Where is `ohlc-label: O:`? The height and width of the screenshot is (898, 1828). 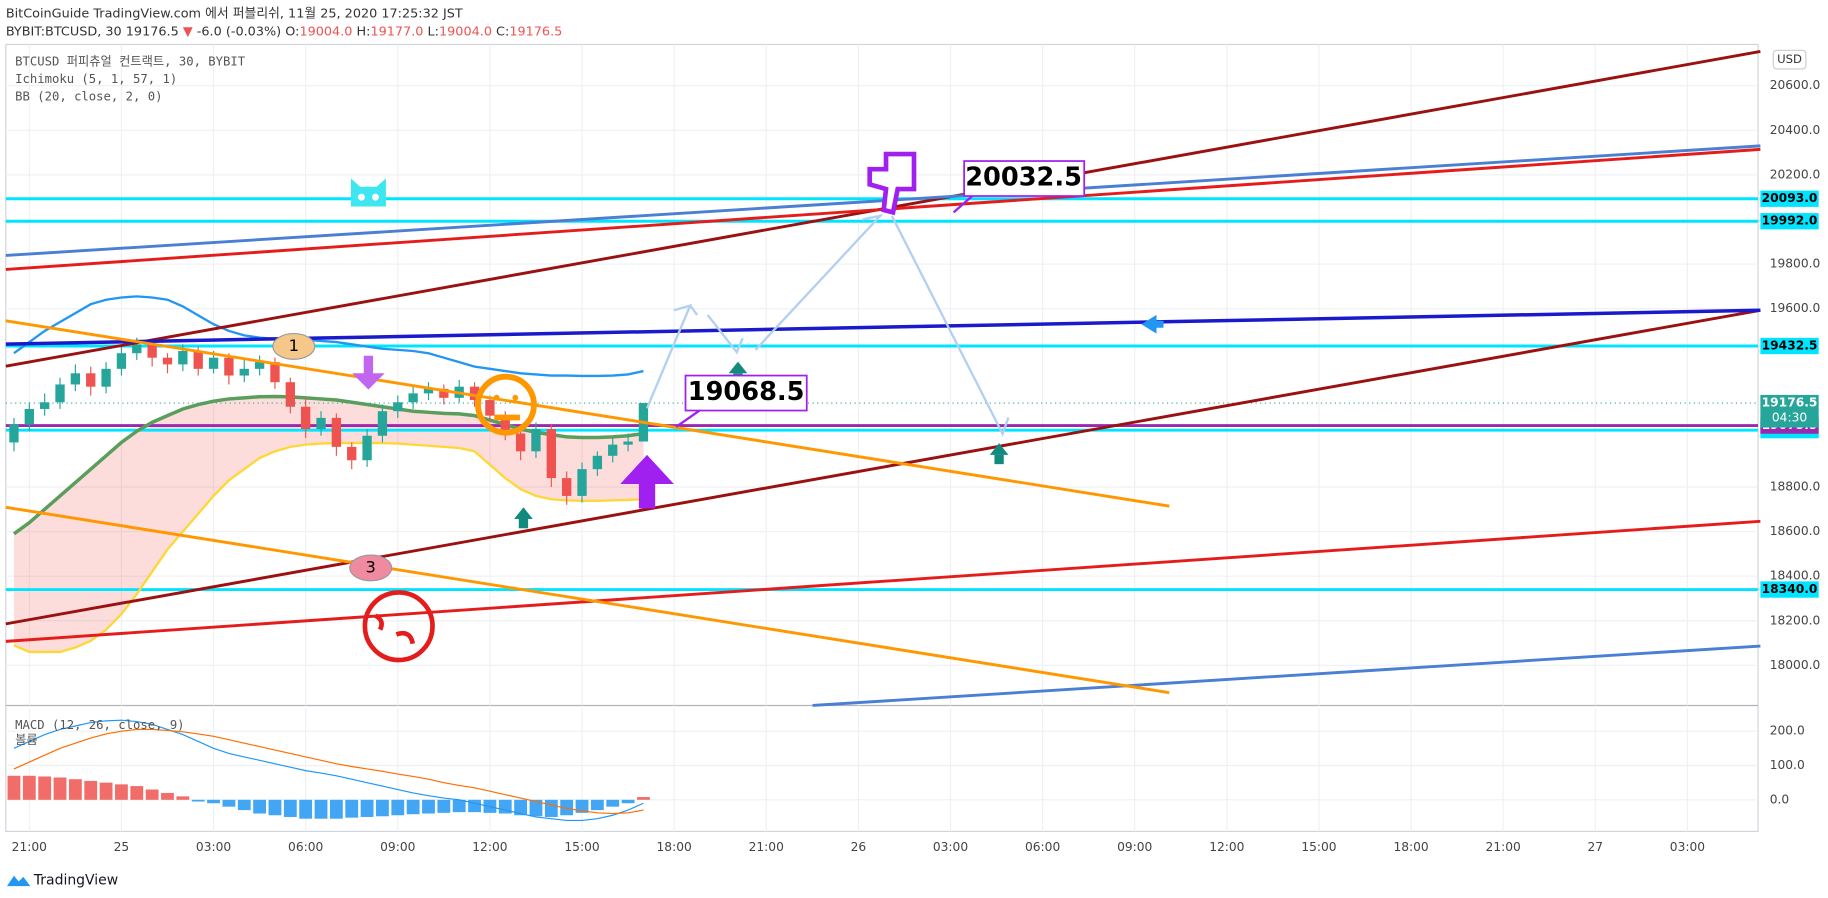
ohlc-label: O: is located at coordinates (292, 31).